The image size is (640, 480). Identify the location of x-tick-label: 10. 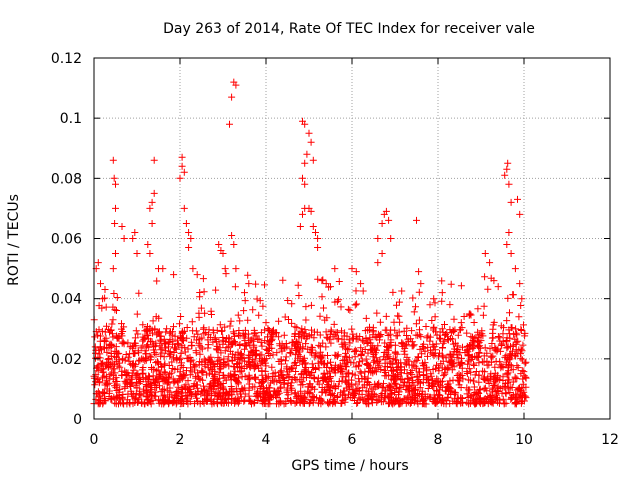
(524, 440).